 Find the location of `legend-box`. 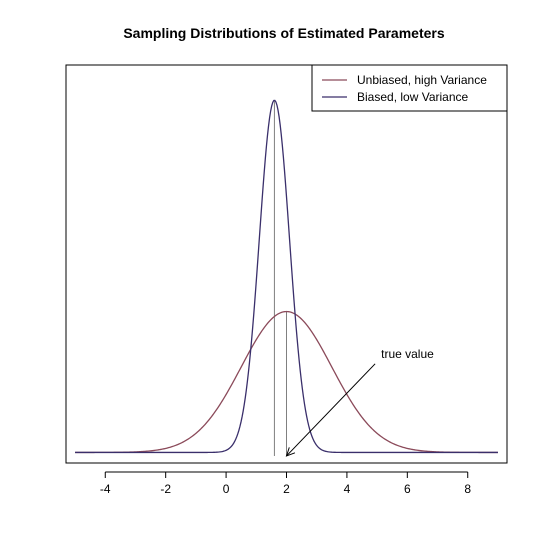

legend-box is located at coordinates (409, 88).